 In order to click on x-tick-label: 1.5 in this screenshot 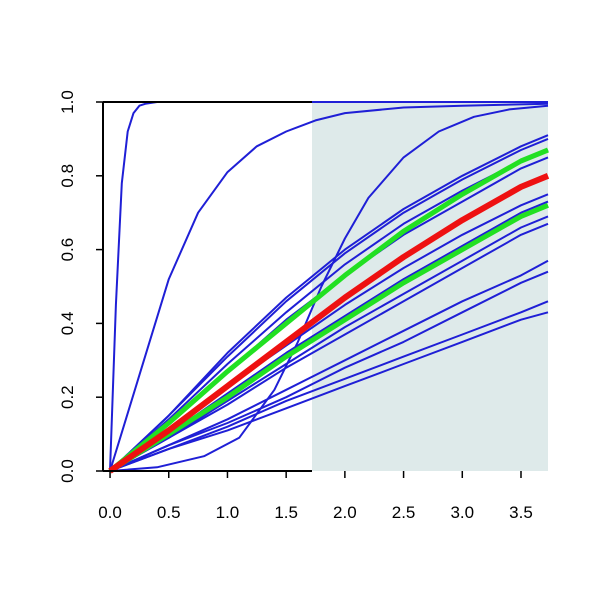, I will do `click(286, 512)`.